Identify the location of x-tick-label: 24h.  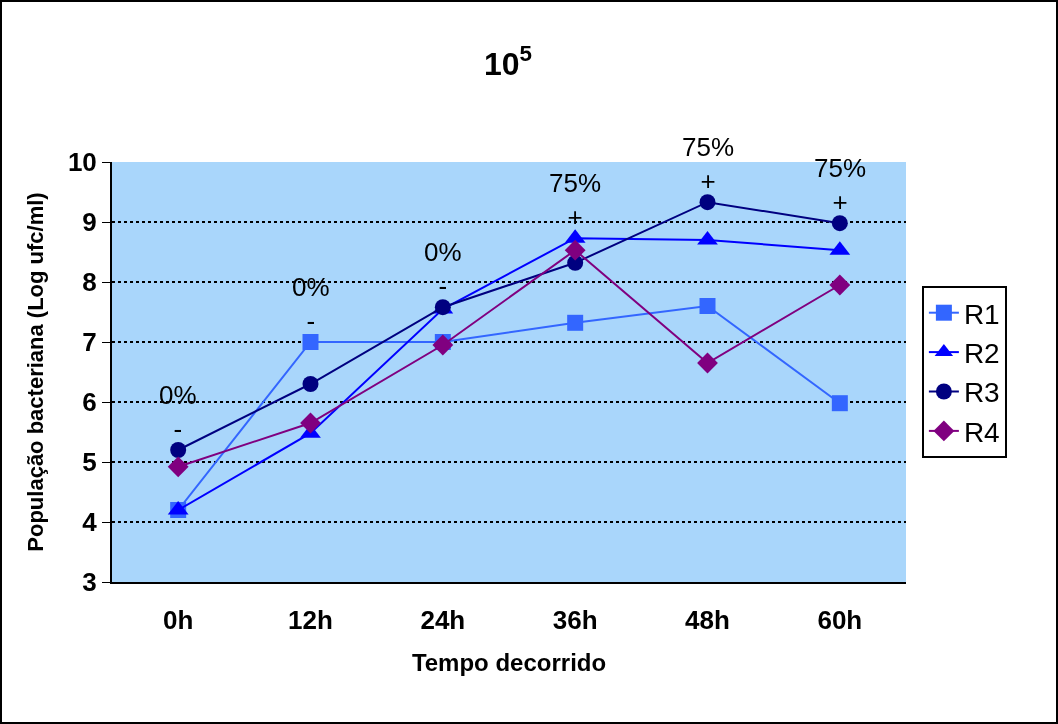
(443, 620).